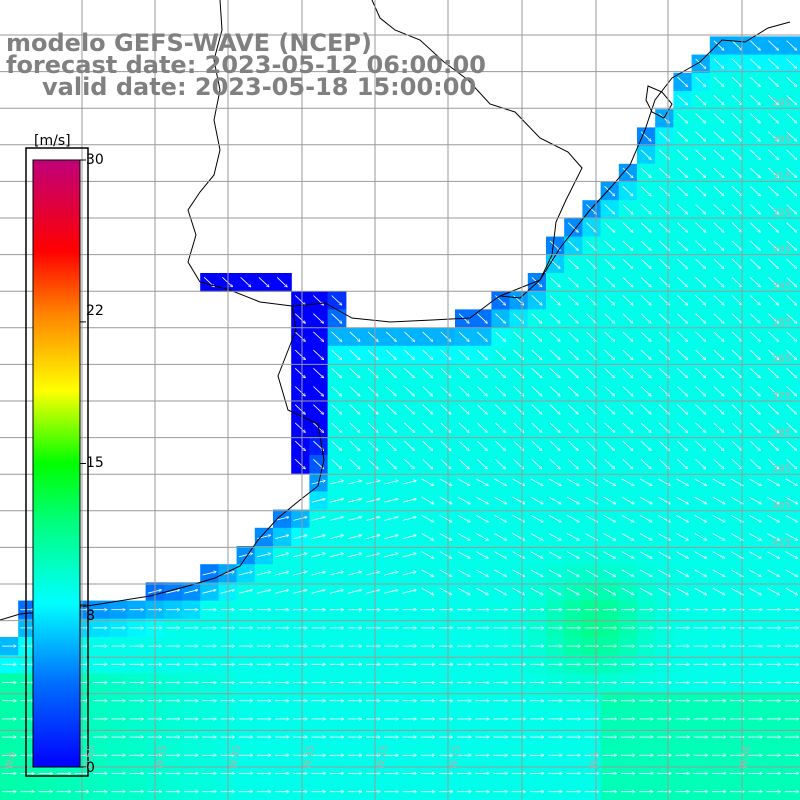  I want to click on colorbar-tick-label: 0, so click(90, 768).